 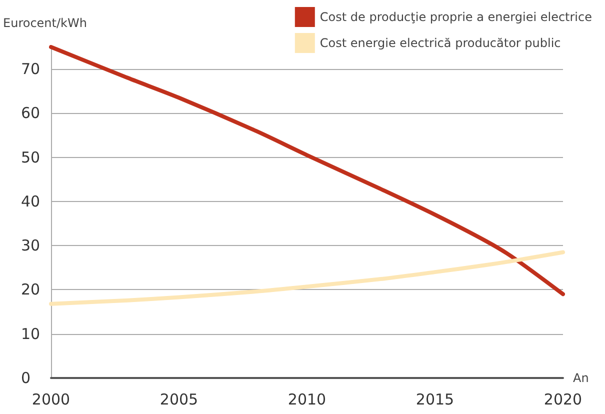 I want to click on x-tick-label: 2000, so click(x=51, y=399).